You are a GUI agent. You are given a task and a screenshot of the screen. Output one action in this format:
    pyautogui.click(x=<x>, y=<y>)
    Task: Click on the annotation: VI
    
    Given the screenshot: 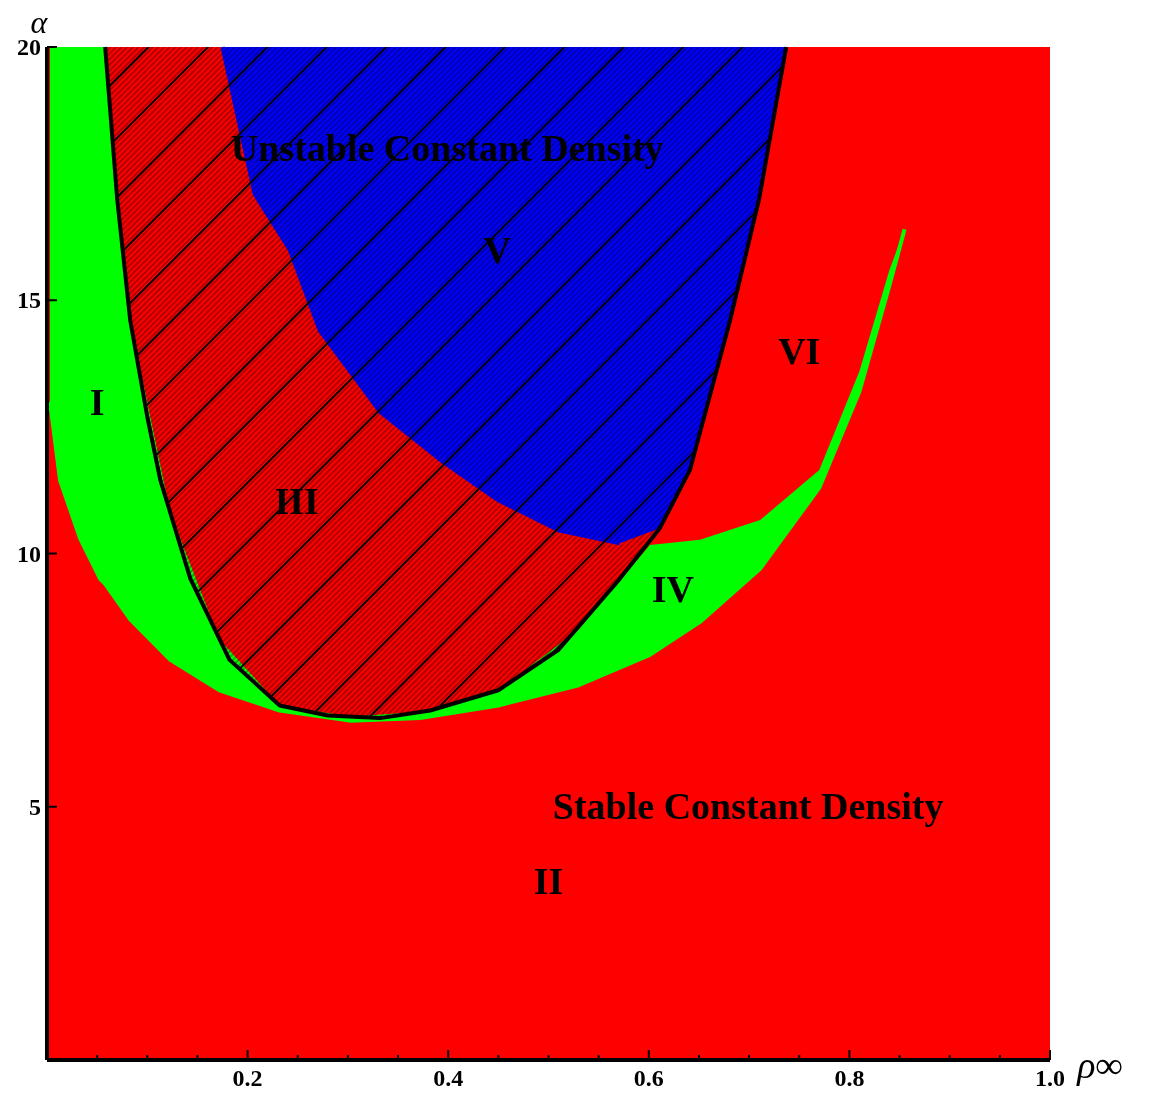 What is the action you would take?
    pyautogui.click(x=799, y=350)
    